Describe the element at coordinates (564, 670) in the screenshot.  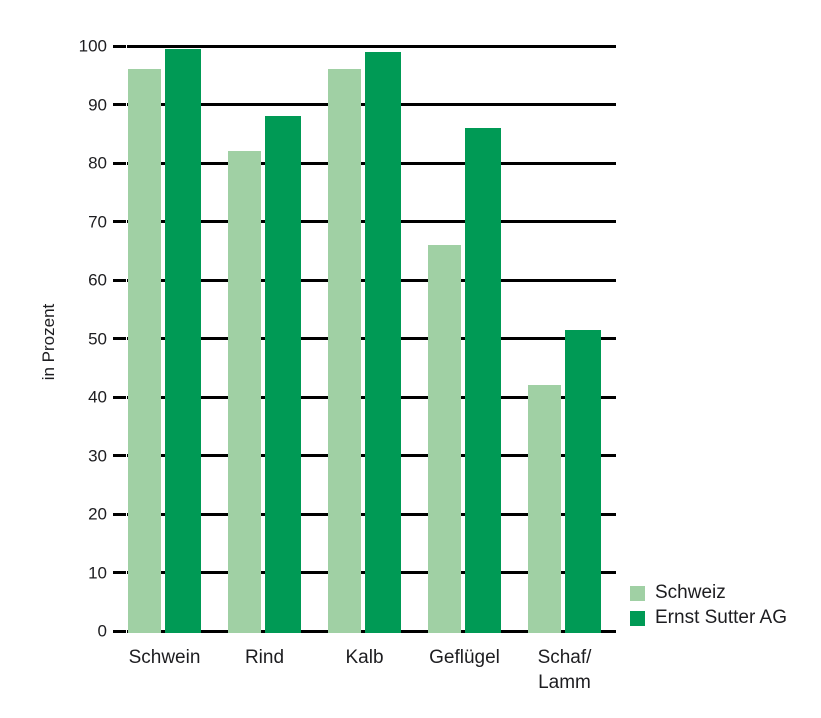
I see `x-category-label: Schaf/ Lamm` at that location.